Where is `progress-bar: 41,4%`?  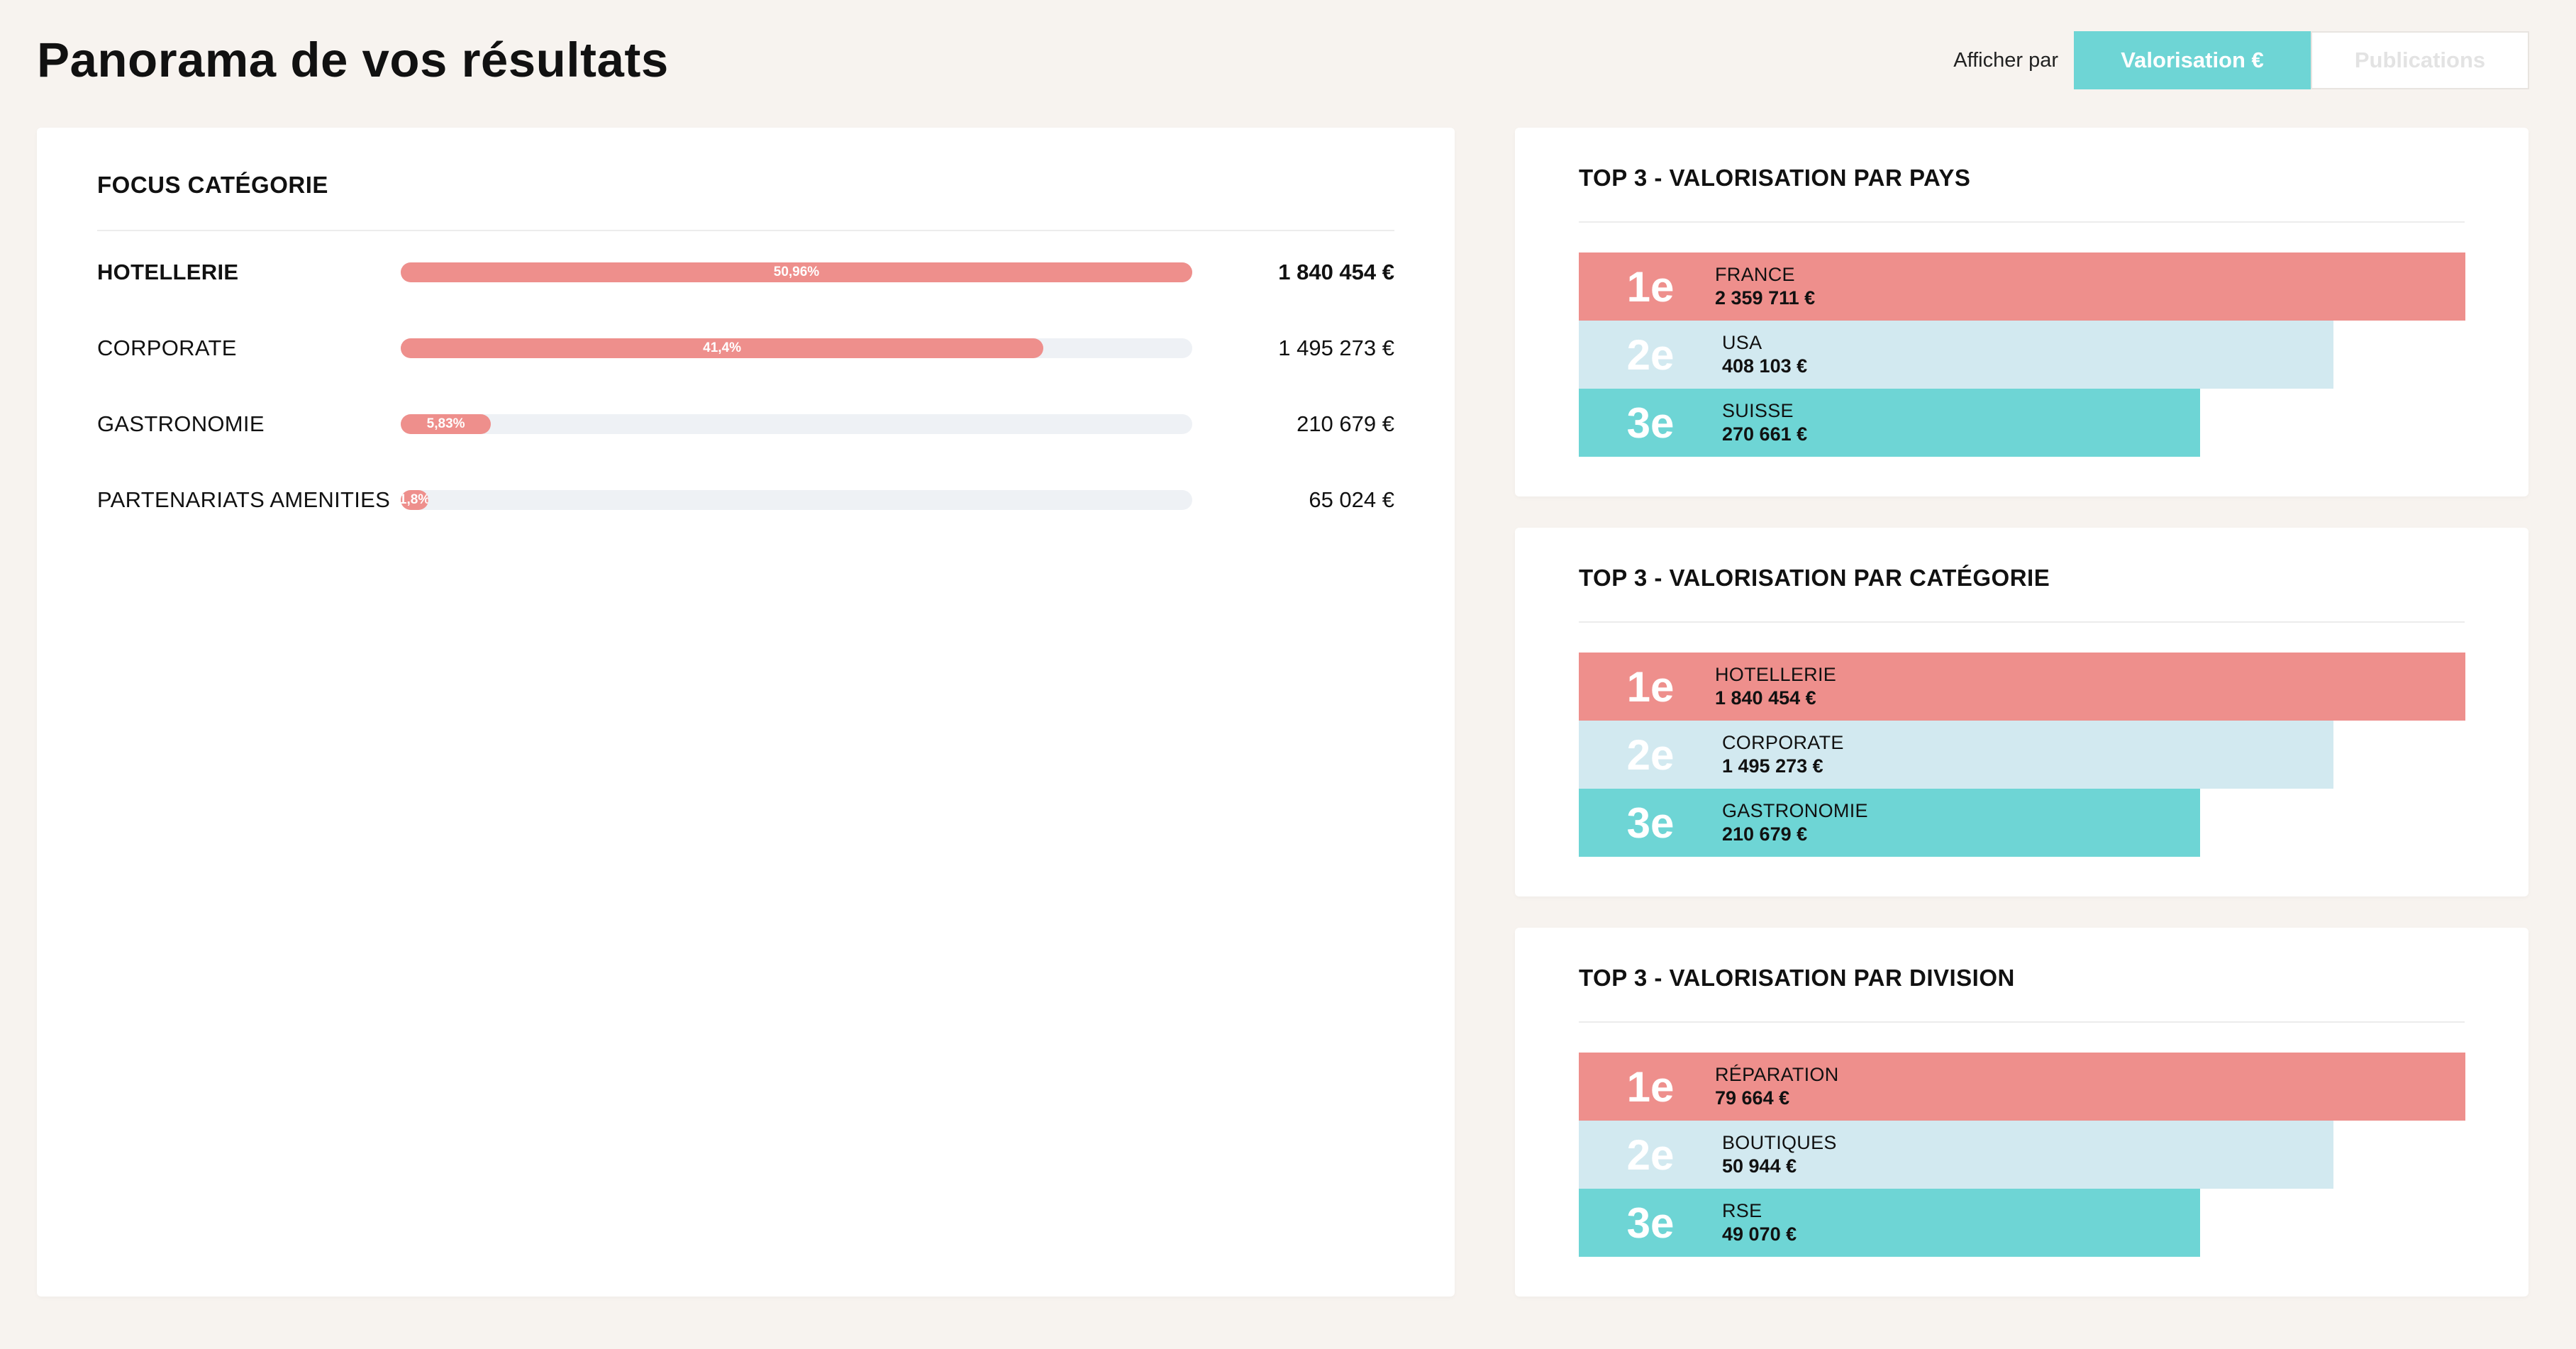
progress-bar: 41,4% is located at coordinates (796, 348).